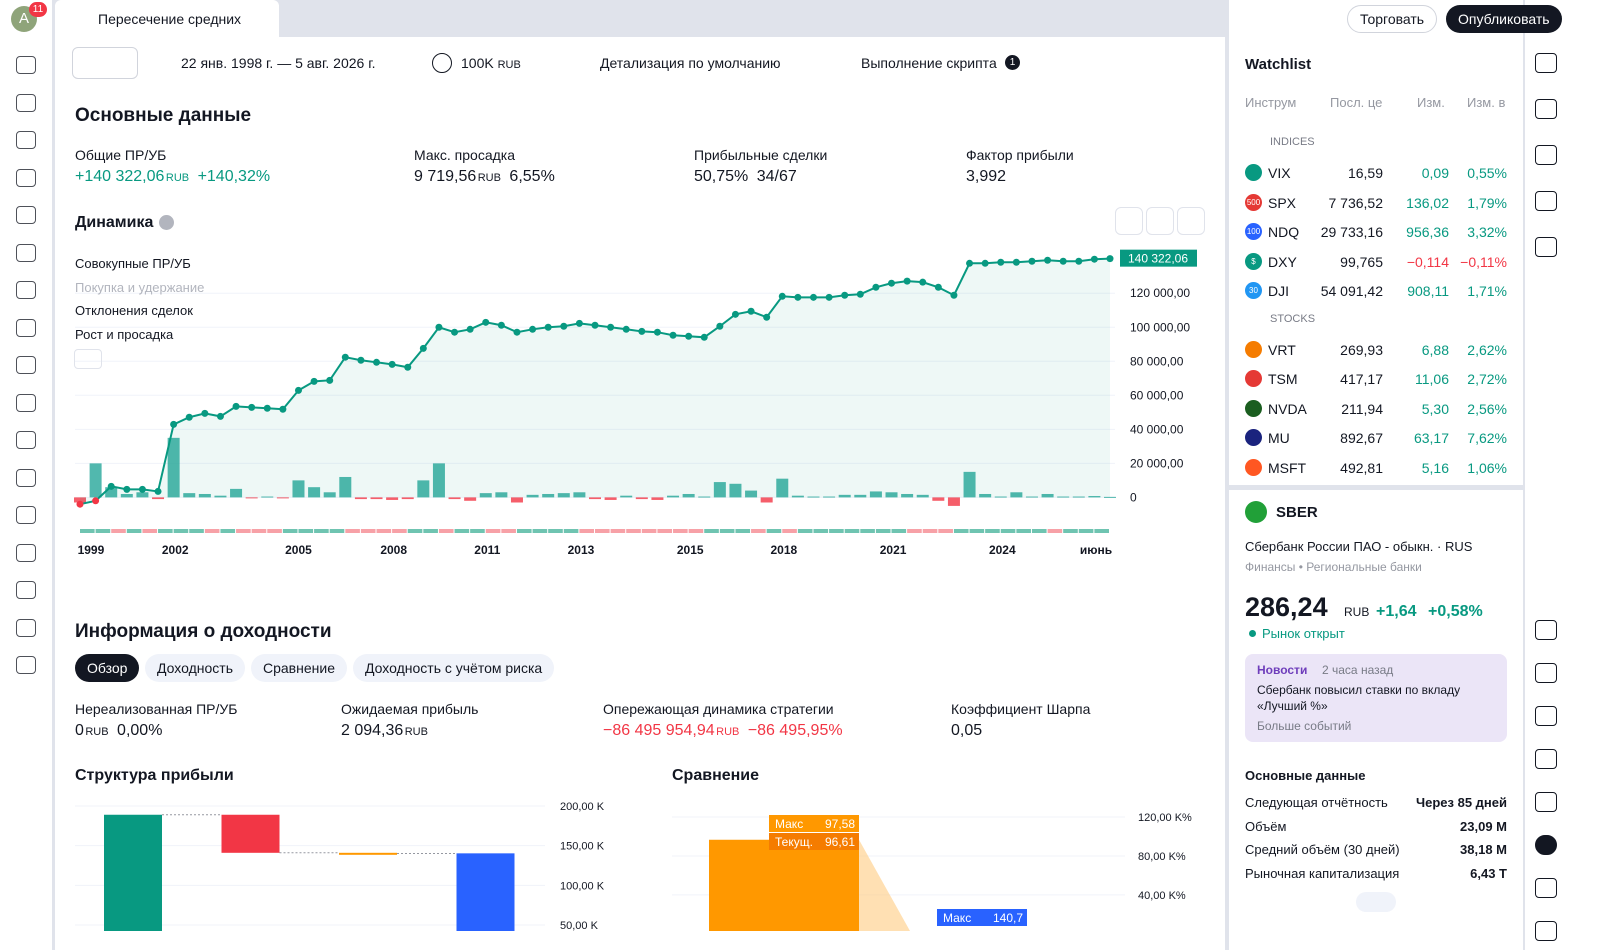 Image resolution: width=1600 pixels, height=950 pixels. I want to click on company: Сбербанк России ПАО - обыкн. · RUS, so click(1359, 546).